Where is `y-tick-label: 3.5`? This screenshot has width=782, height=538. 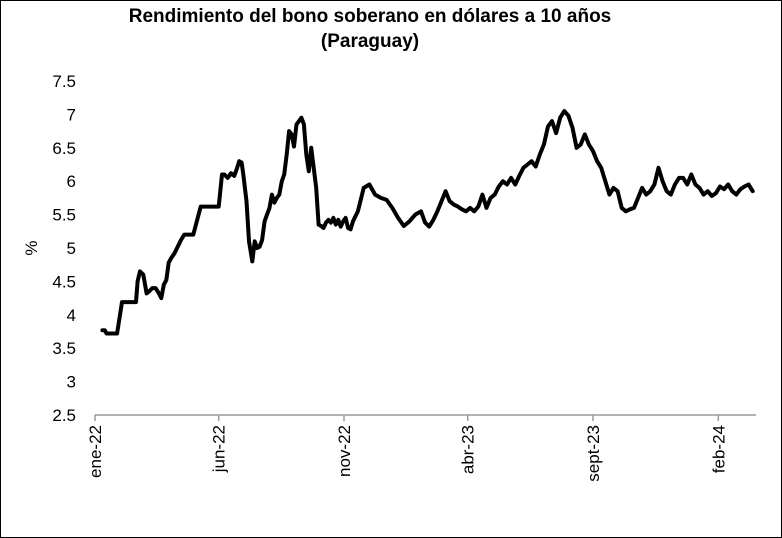 y-tick-label: 3.5 is located at coordinates (64, 348).